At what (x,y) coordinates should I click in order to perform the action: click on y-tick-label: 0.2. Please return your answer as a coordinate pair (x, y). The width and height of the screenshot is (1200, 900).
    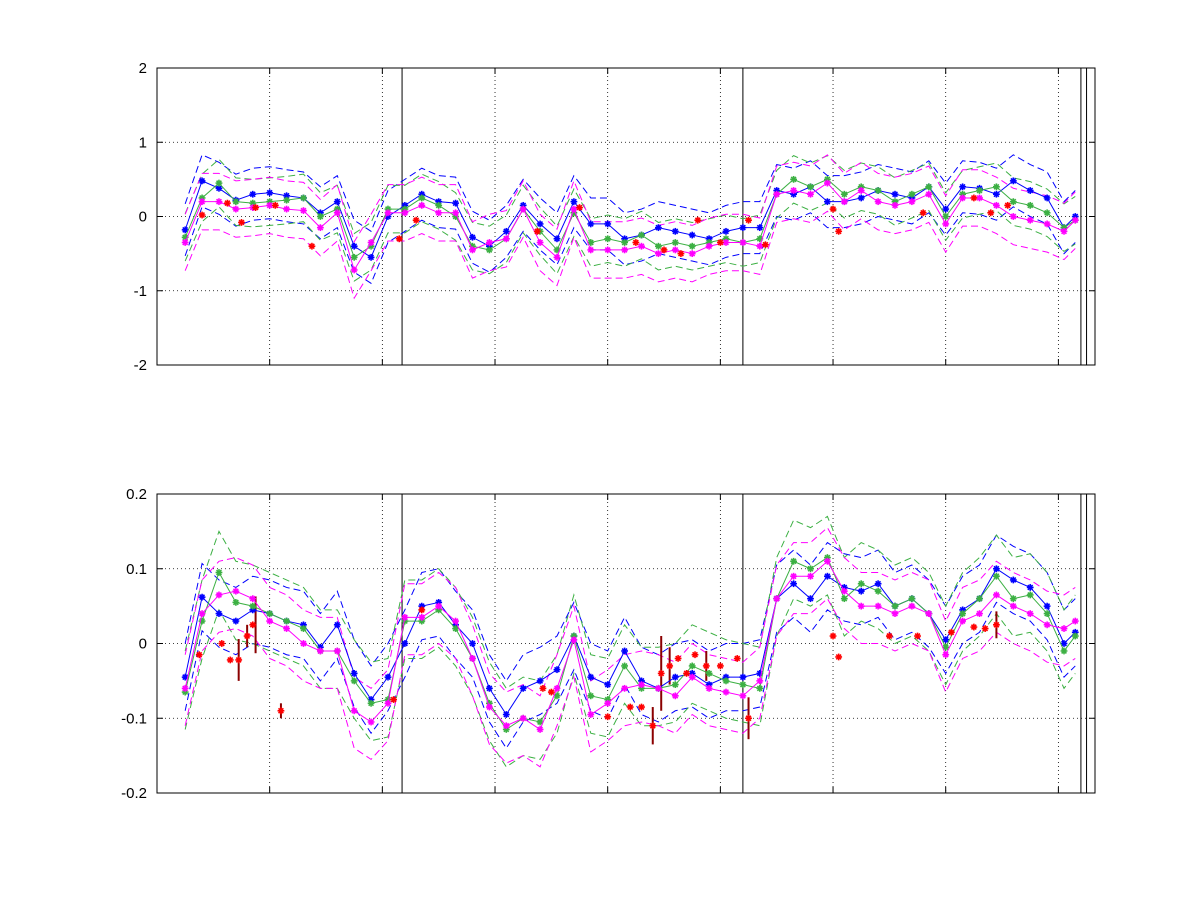
    Looking at the image, I should click on (136, 494).